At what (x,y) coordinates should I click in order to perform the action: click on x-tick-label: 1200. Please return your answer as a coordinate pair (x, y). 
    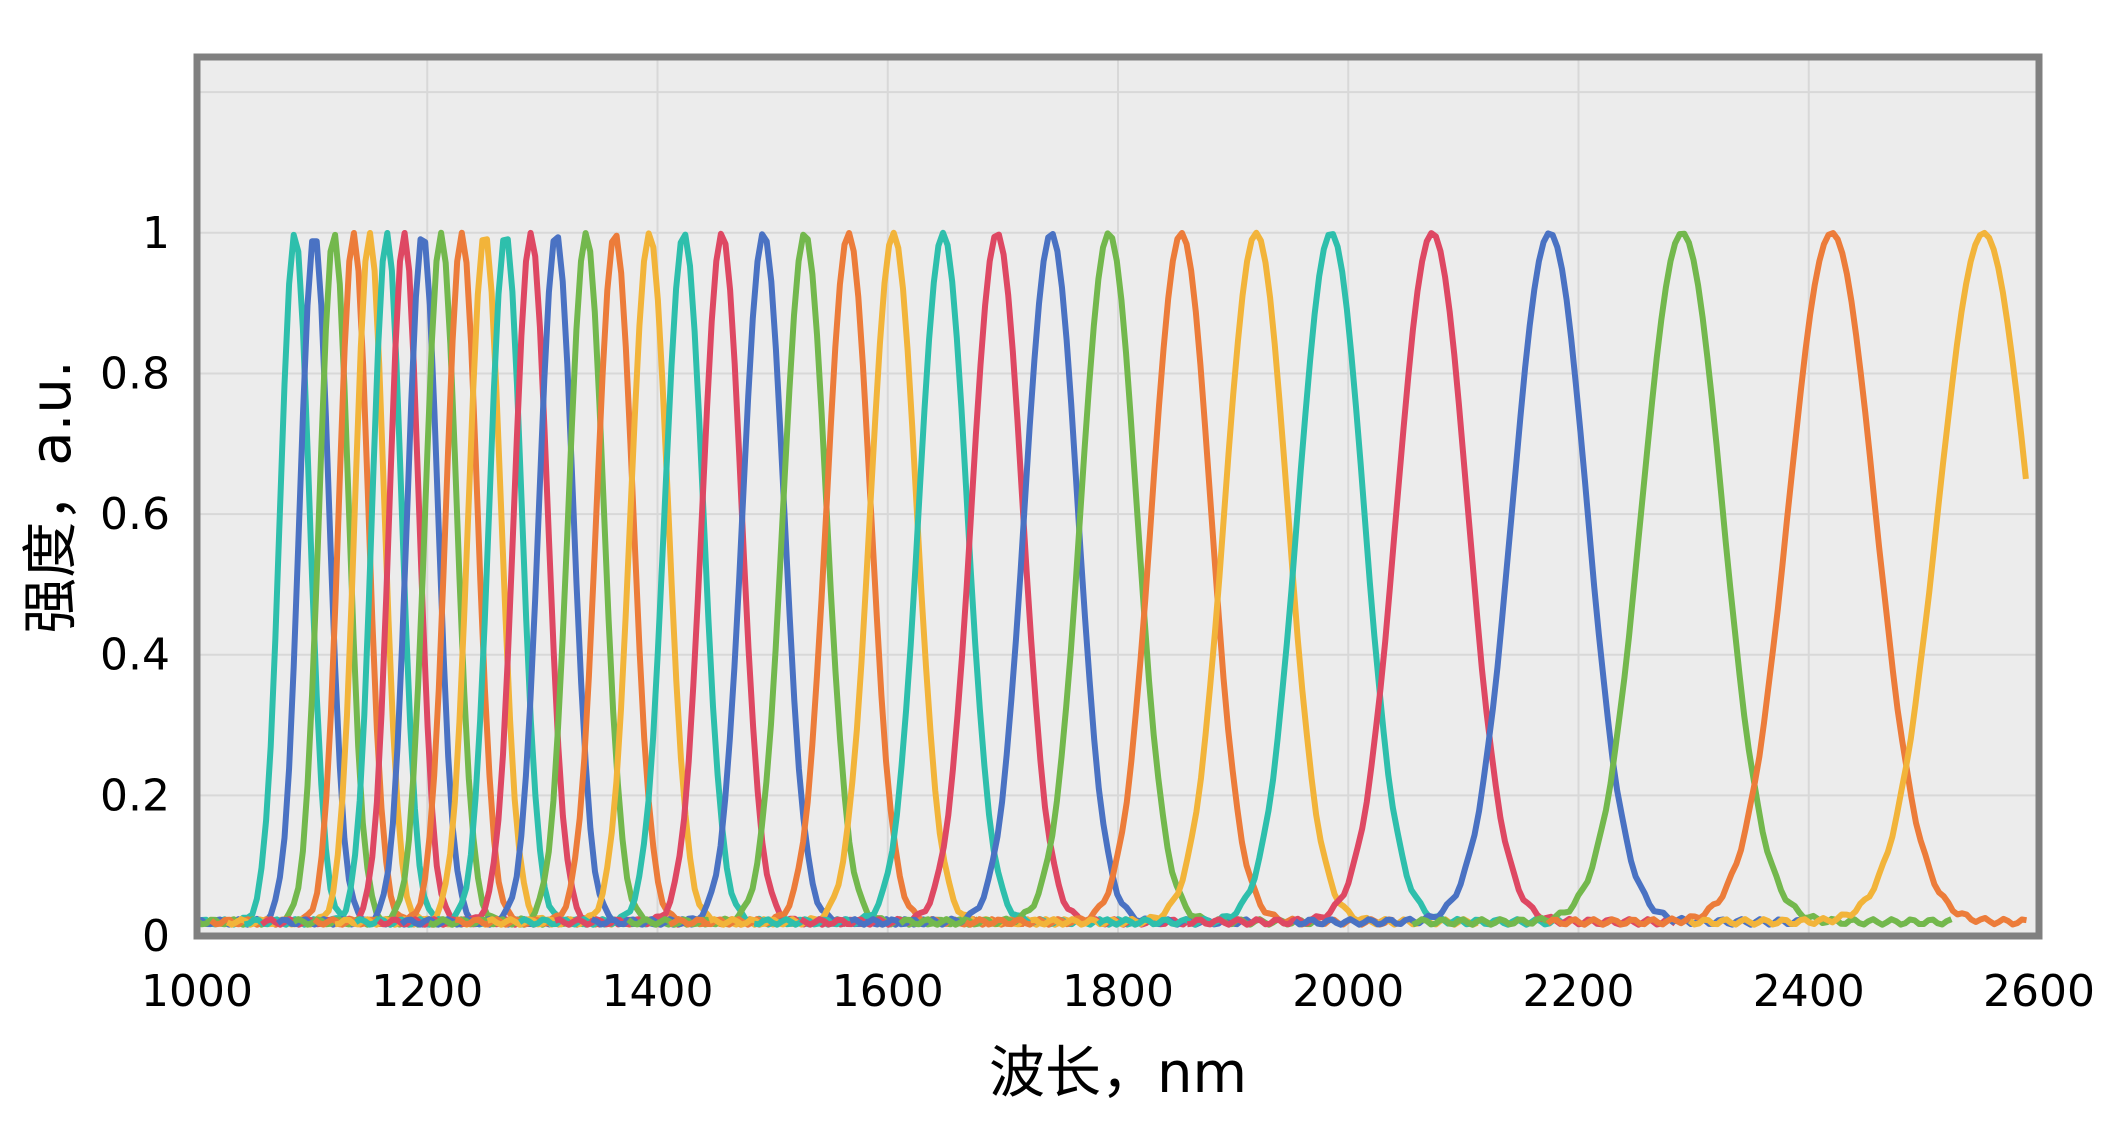
    Looking at the image, I should click on (427, 991).